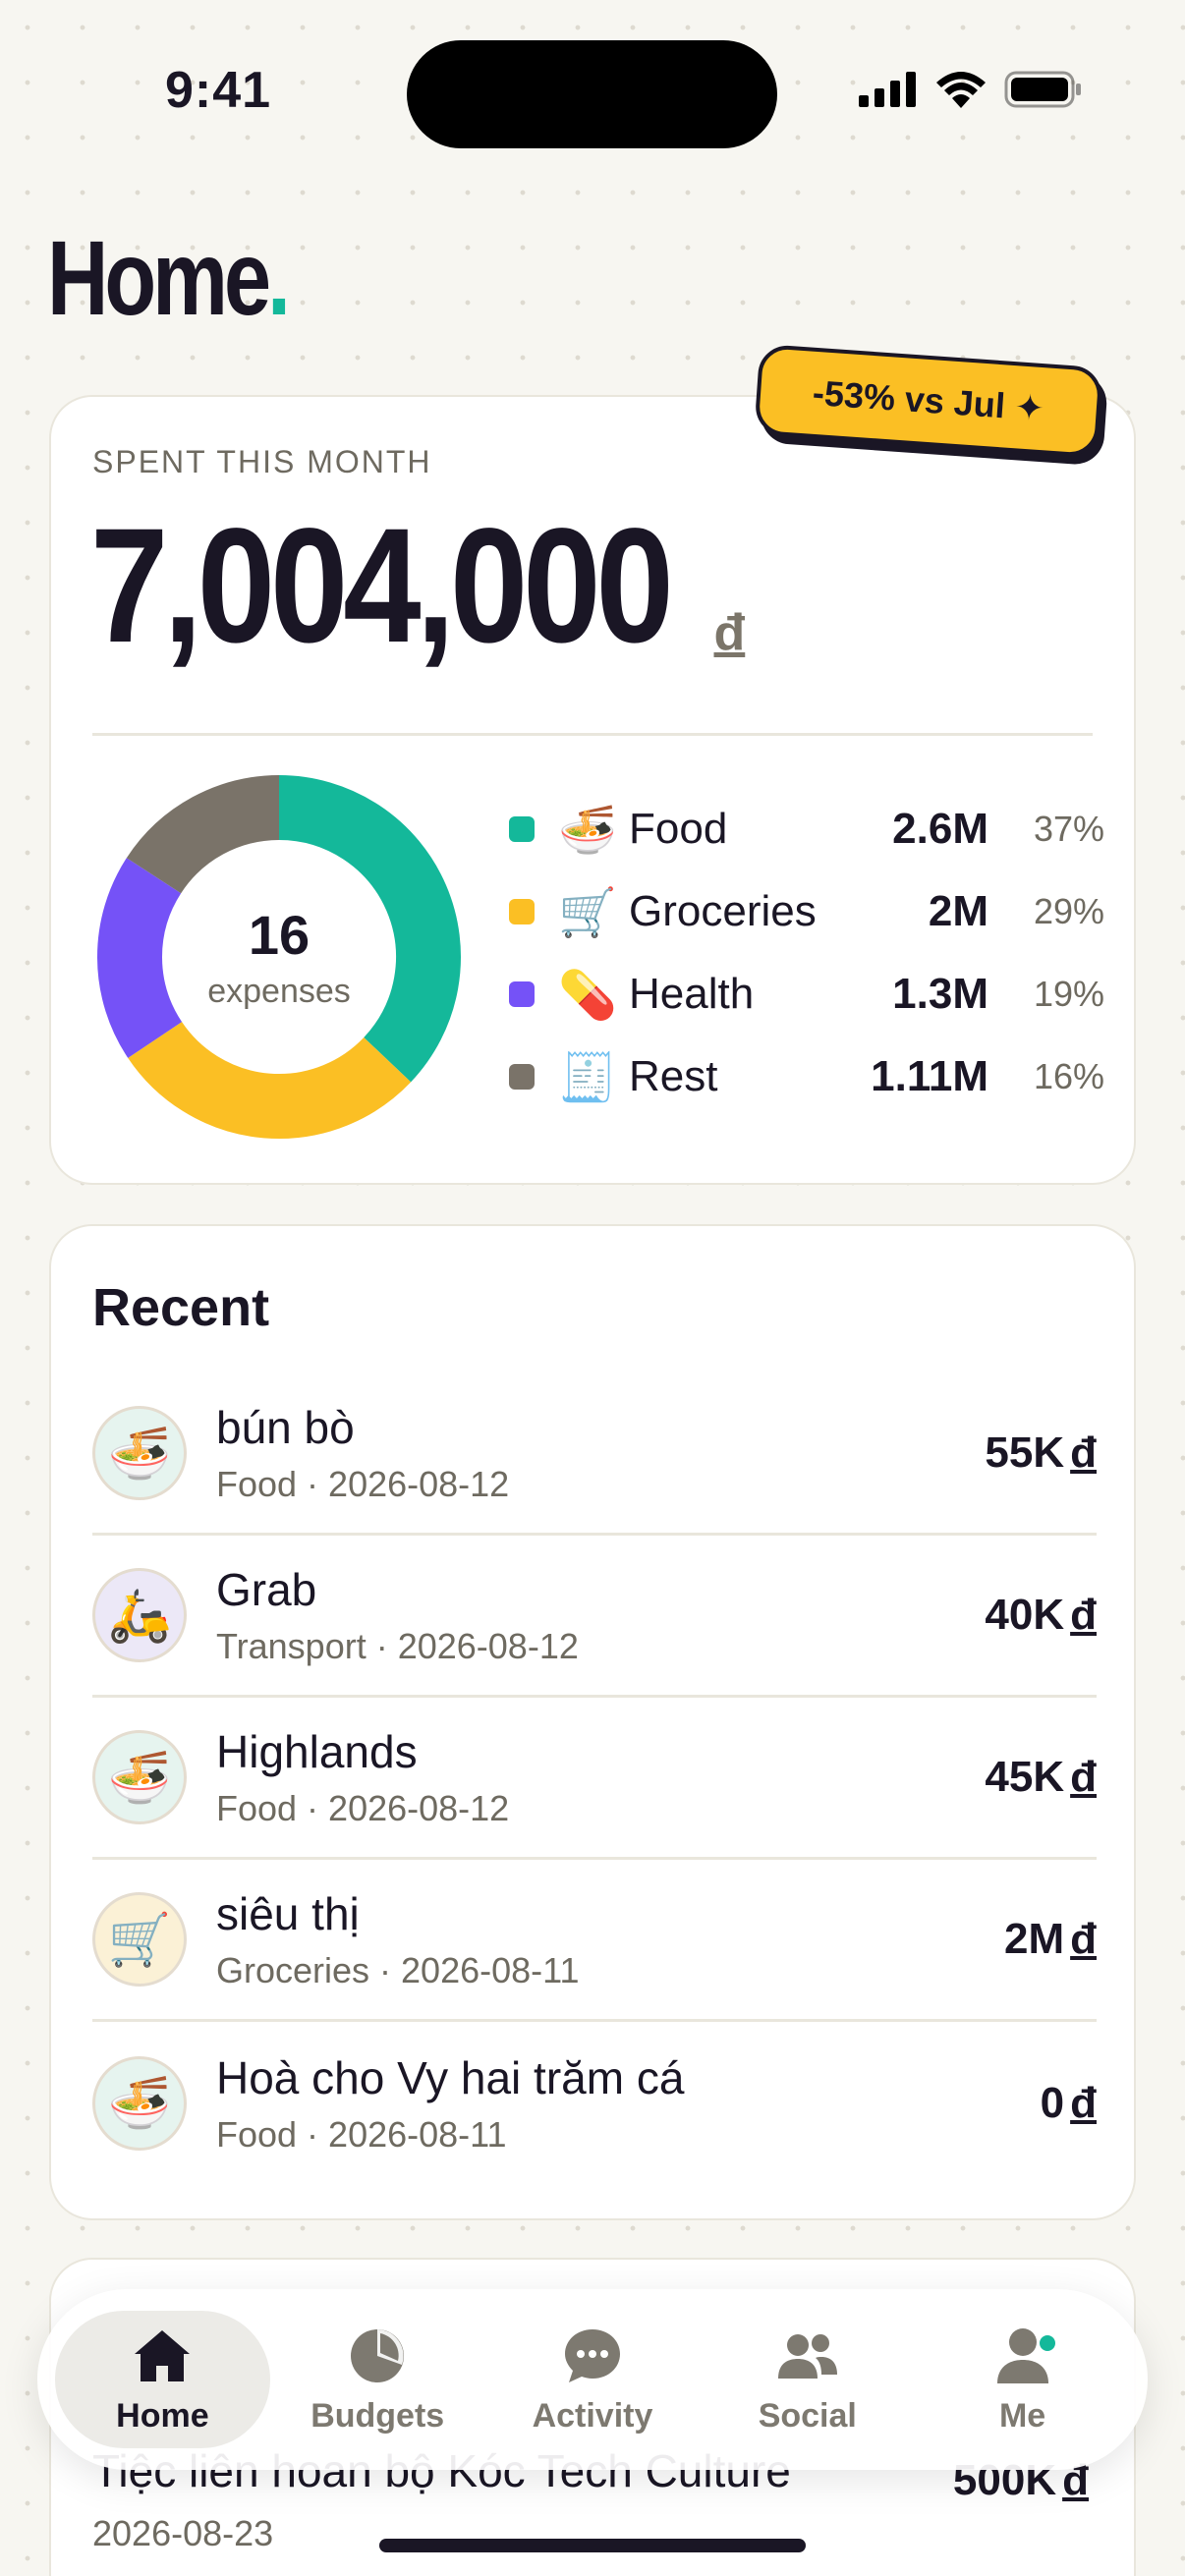 The image size is (1185, 2576). I want to click on transaction-amount-value: 2M, so click(1034, 1939).